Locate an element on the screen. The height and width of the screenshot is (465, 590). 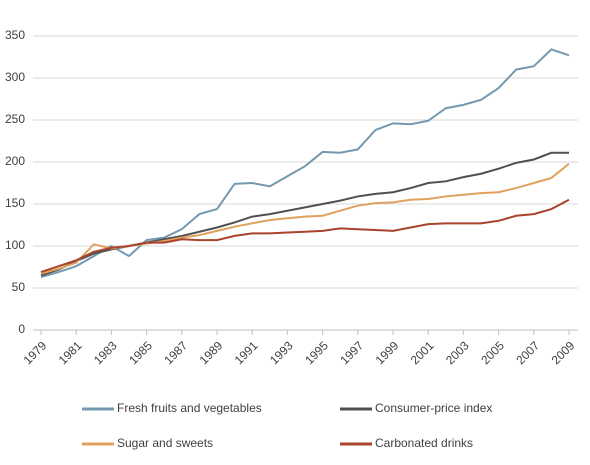
x-tick-label: 2001 is located at coordinates (422, 352).